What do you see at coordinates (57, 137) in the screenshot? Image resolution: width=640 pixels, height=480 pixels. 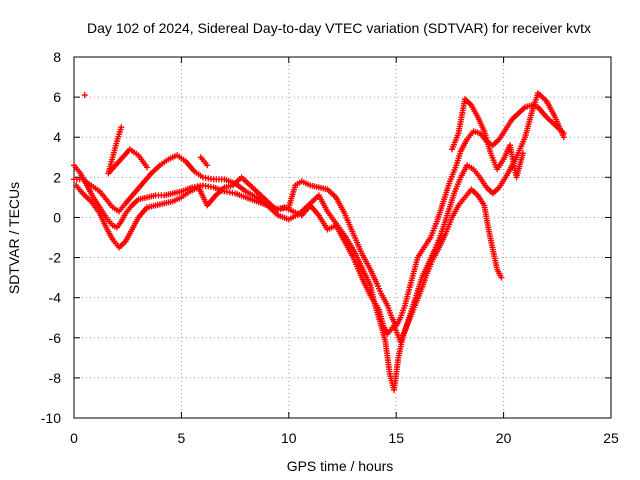 I see `y-tick-label: 4` at bounding box center [57, 137].